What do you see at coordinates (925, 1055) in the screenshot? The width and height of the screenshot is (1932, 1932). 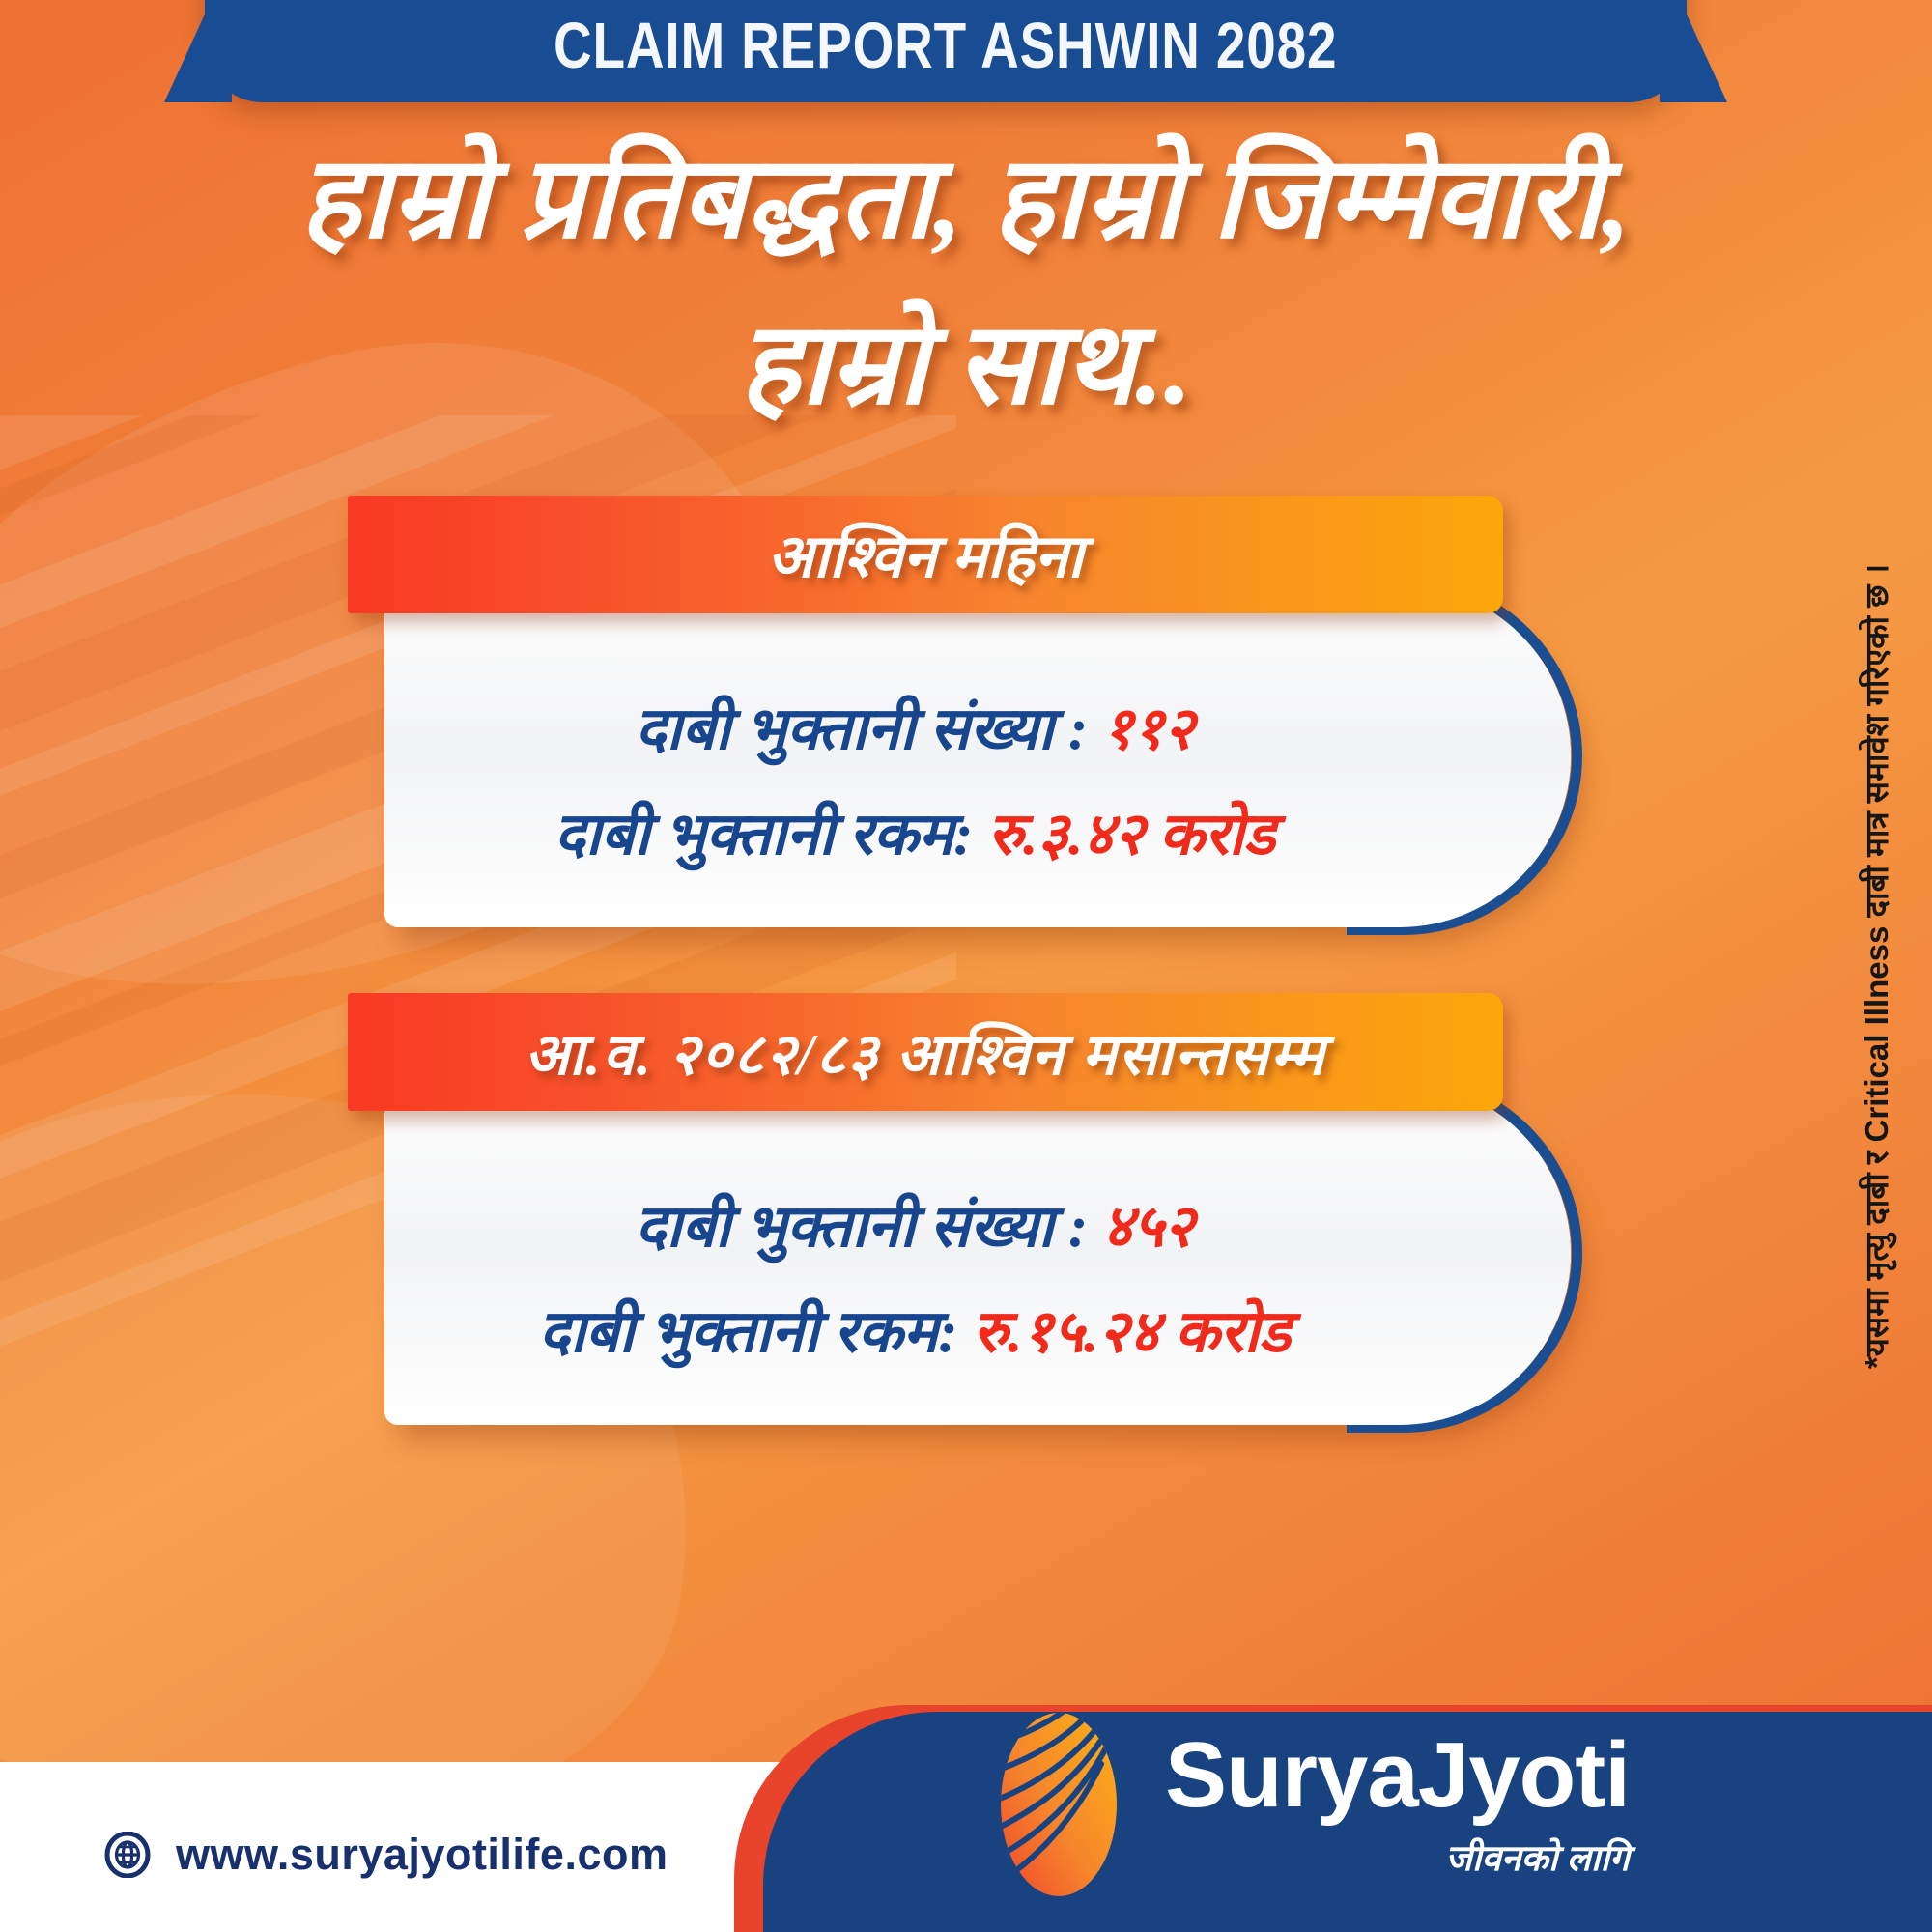 I see `card-heading-text: आ.व. २०८२/८३ आश्विन मसान्तसम्म` at bounding box center [925, 1055].